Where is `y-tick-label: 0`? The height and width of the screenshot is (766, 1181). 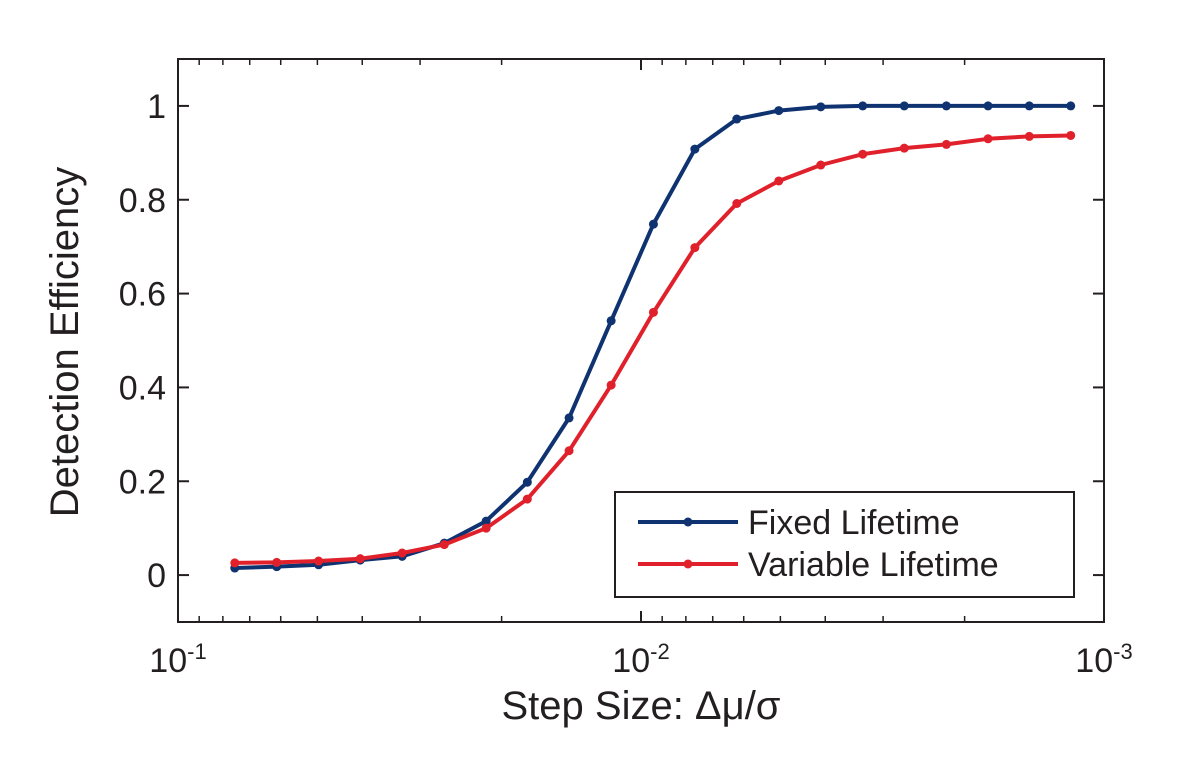
y-tick-label: 0 is located at coordinates (156, 576).